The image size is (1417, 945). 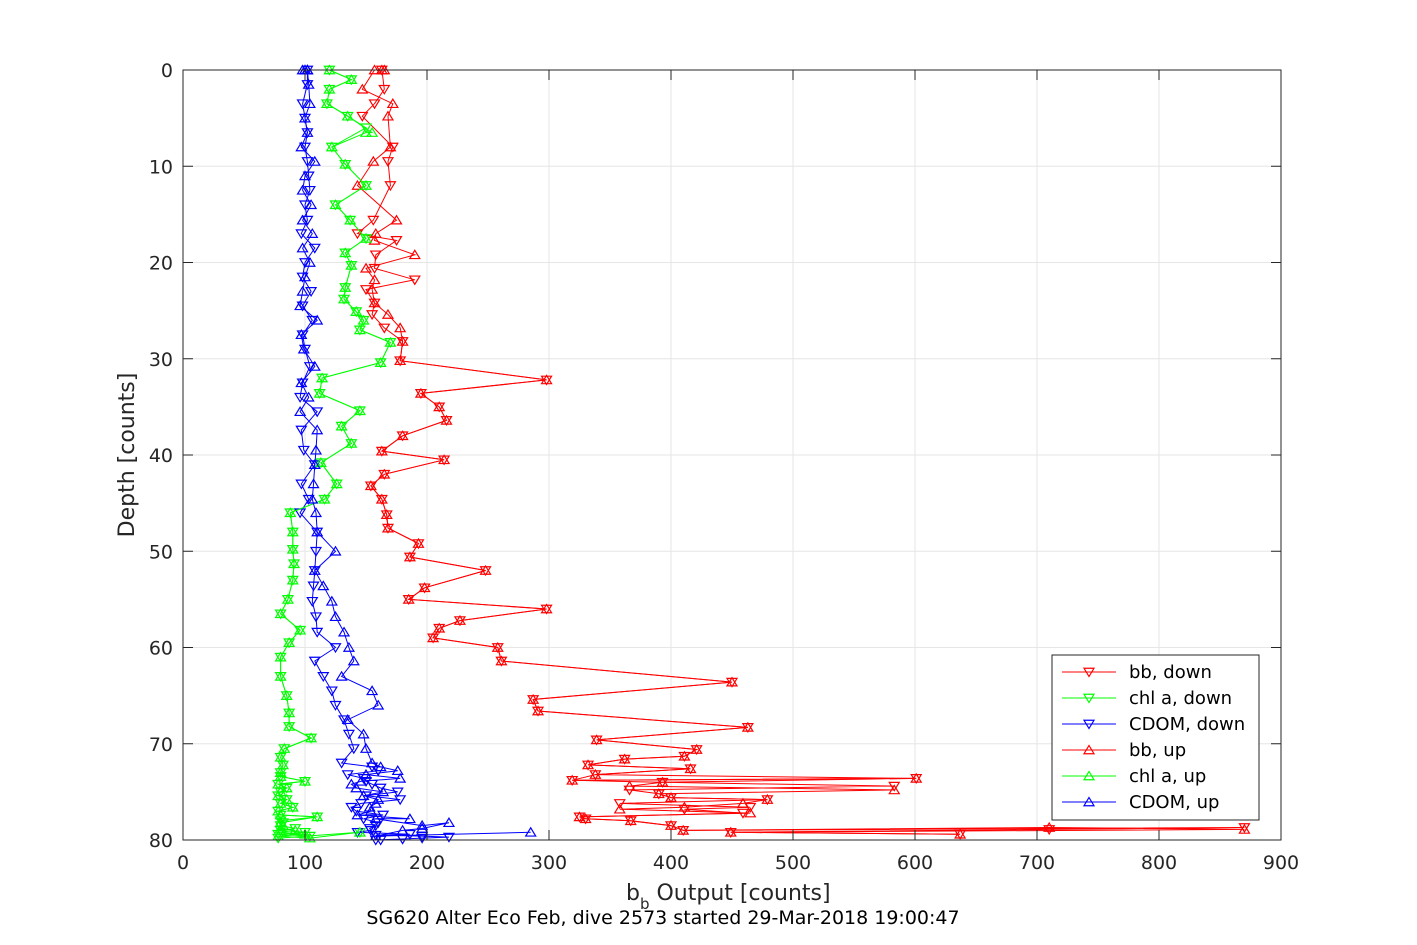 I want to click on legend-label: bb, up, so click(x=1157, y=750).